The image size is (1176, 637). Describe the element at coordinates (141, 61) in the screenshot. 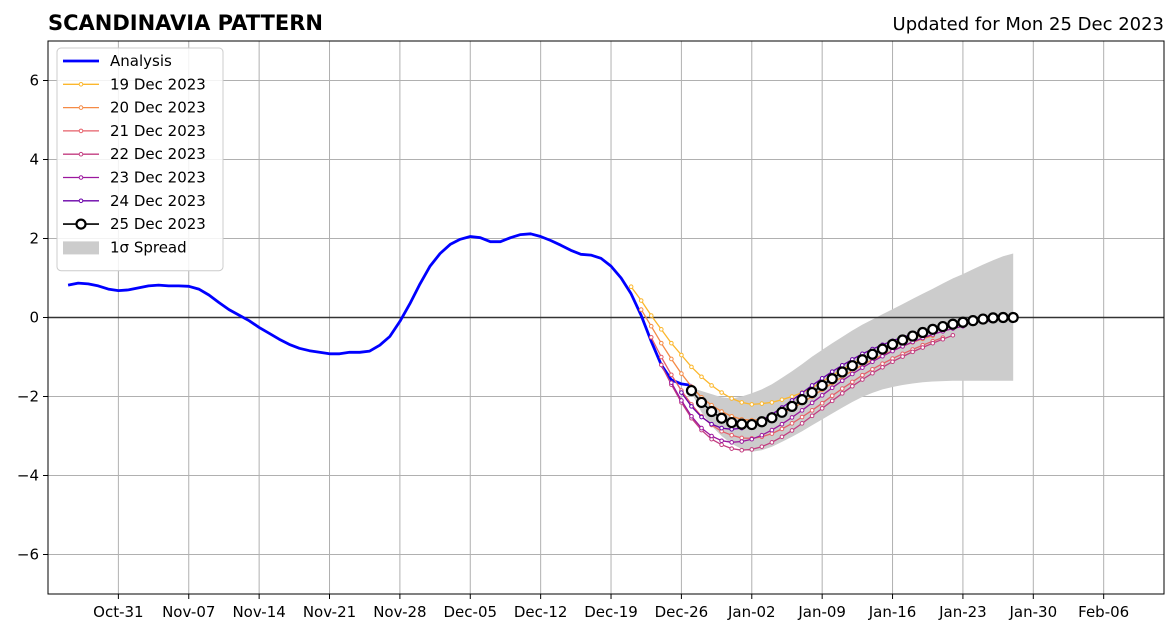

I see `legend-label: Analysis` at that location.